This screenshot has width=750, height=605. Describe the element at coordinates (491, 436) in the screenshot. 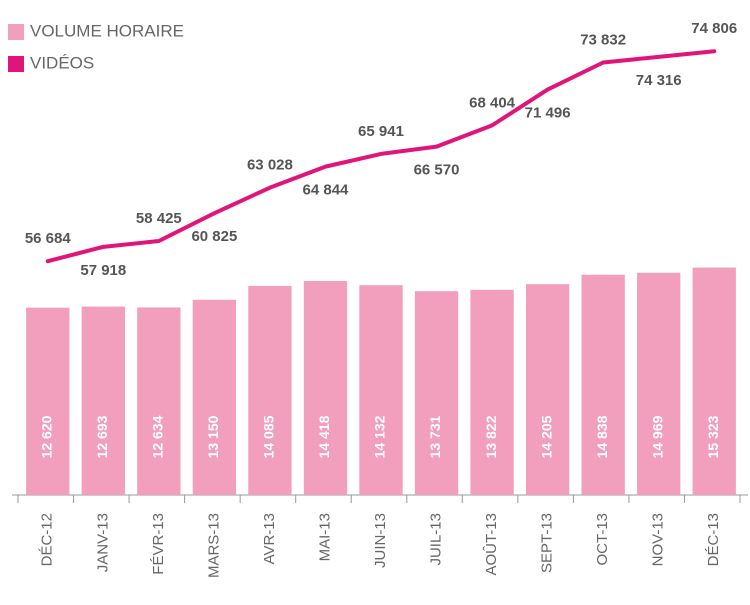

I see `data-label: 13 822` at that location.